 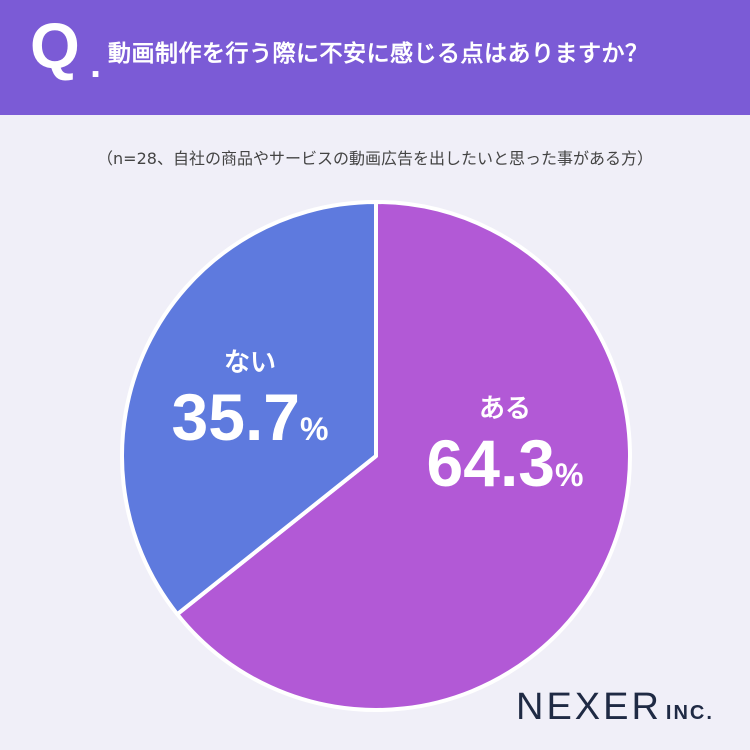 I want to click on slice-value-number-nai: 35.7, so click(x=235, y=417).